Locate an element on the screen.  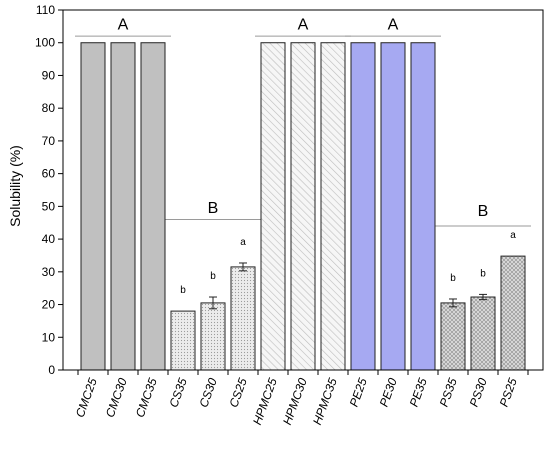
x-tick-label-pe30: PE30 is located at coordinates (388, 392).